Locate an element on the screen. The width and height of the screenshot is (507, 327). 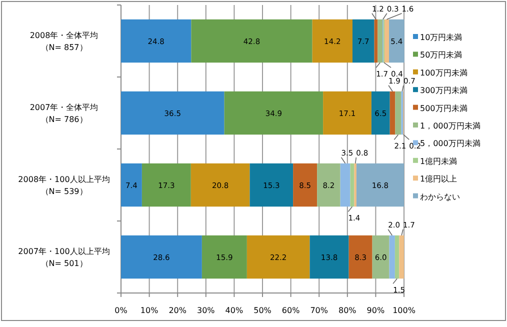
x-tick-label: 50% is located at coordinates (263, 310).